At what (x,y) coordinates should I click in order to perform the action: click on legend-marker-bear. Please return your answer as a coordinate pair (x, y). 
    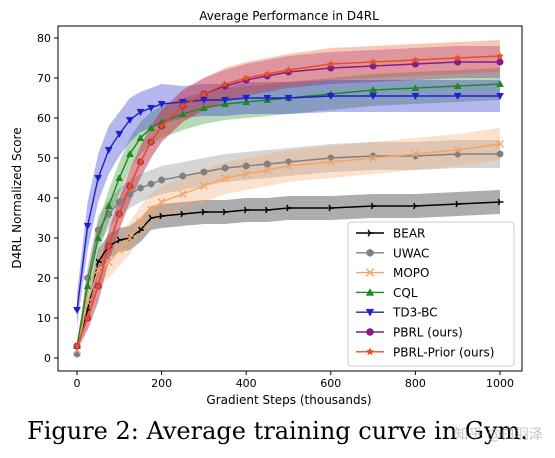
    Looking at the image, I should click on (370, 233).